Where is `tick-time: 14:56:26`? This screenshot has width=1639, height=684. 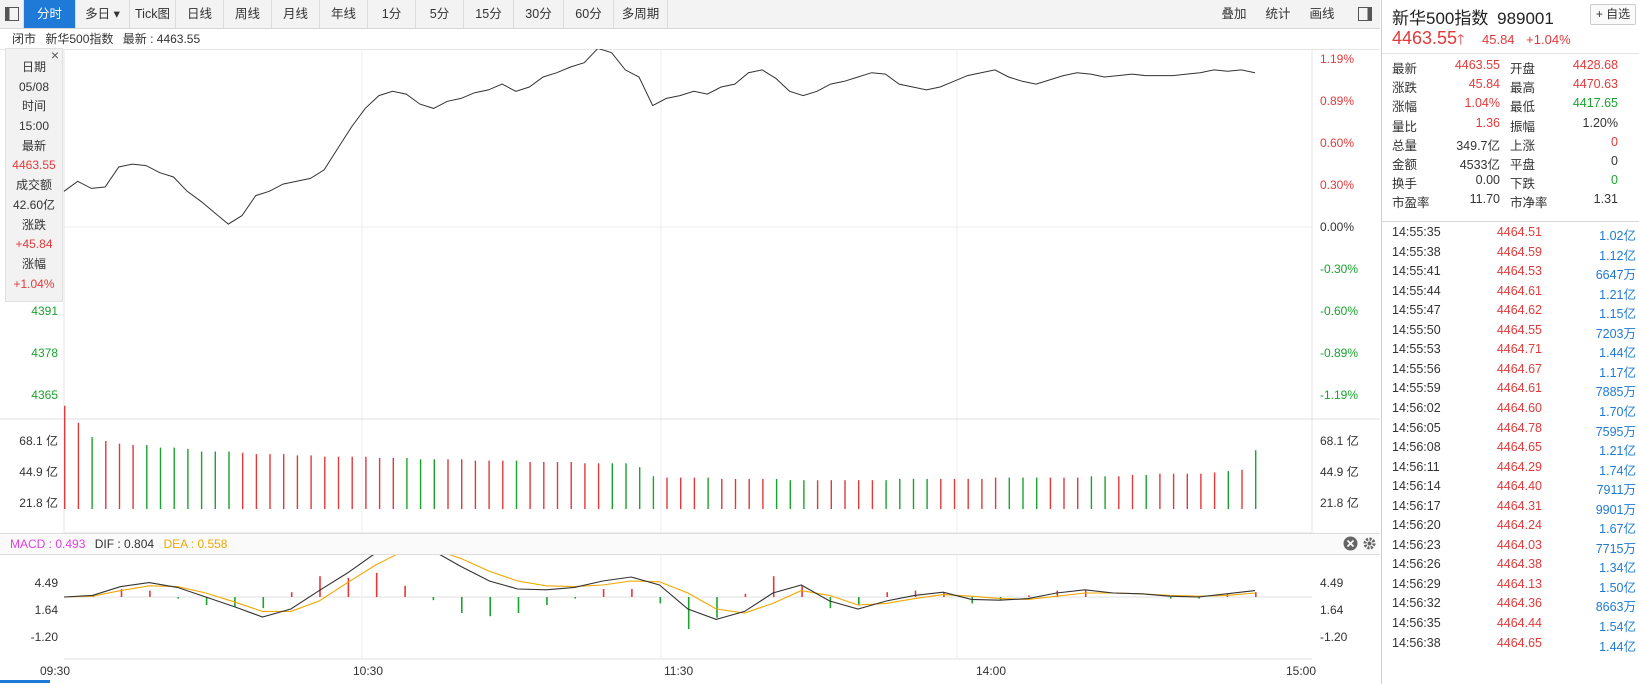 tick-time: 14:56:26 is located at coordinates (1416, 564).